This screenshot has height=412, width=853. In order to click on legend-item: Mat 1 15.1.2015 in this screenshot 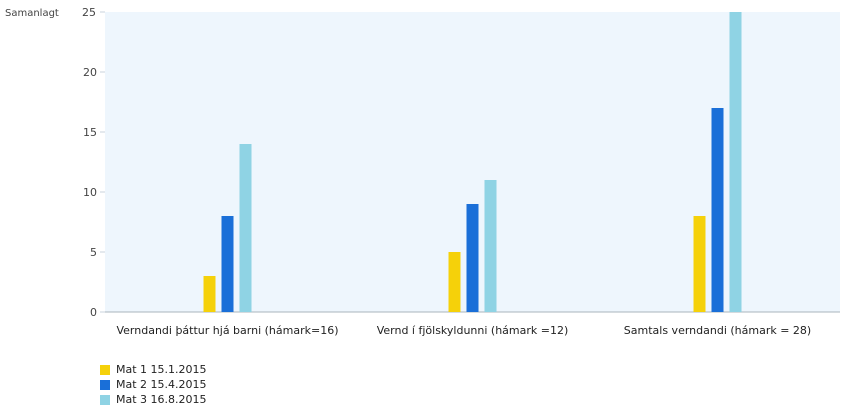, I will do `click(153, 369)`.